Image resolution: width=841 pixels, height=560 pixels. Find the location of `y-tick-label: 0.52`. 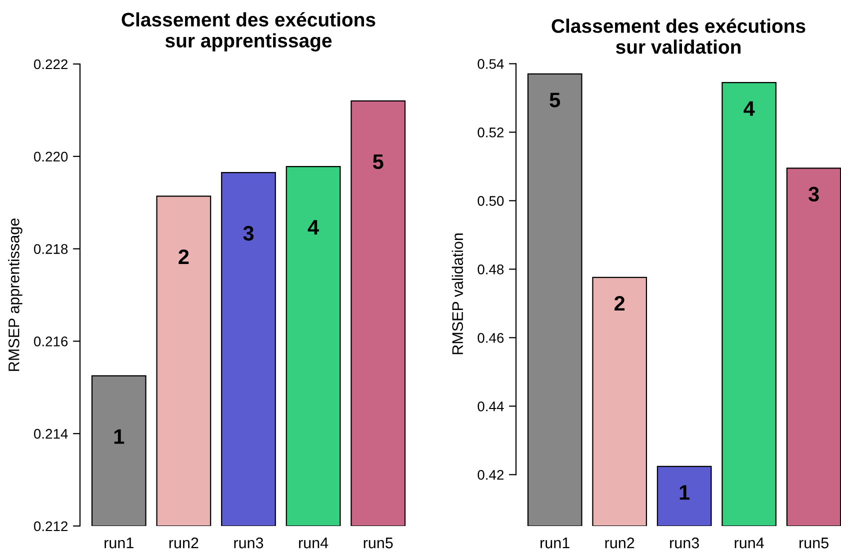

y-tick-label: 0.52 is located at coordinates (491, 133).